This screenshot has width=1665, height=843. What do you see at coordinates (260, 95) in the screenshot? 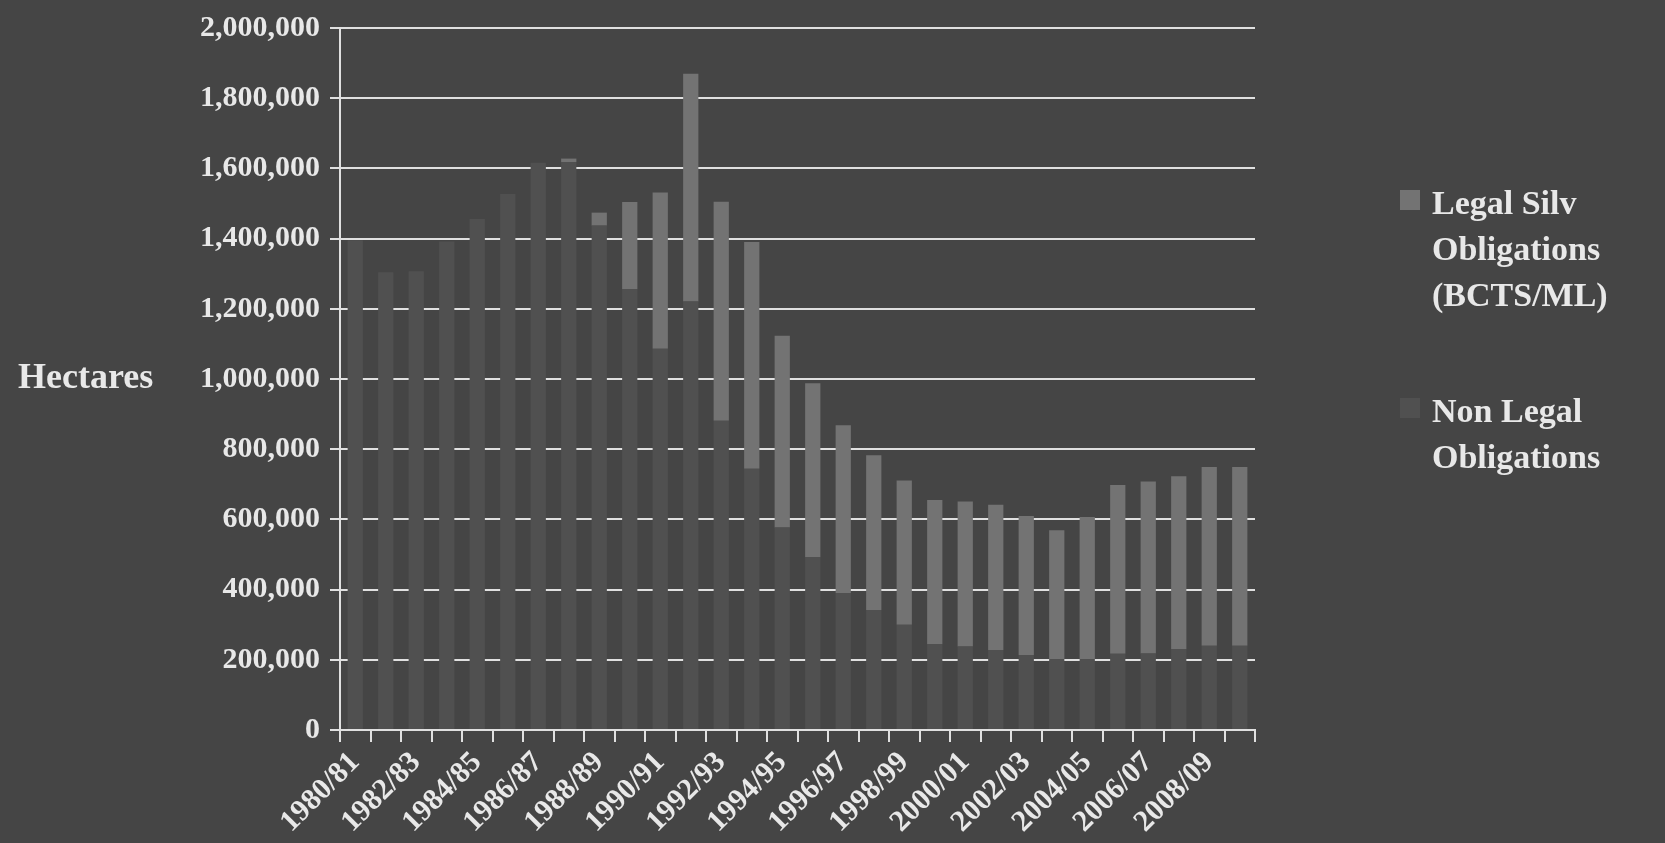
I see `y-tick-label: 1,800,000` at bounding box center [260, 95].